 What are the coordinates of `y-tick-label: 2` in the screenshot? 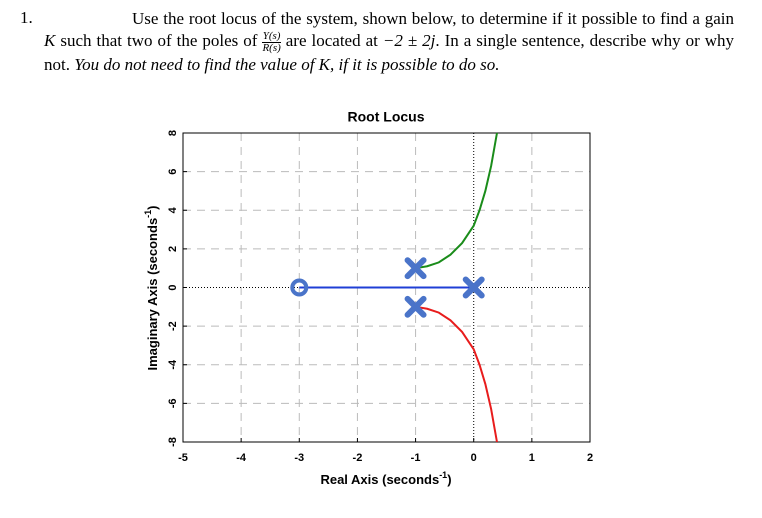 It's located at (173, 249).